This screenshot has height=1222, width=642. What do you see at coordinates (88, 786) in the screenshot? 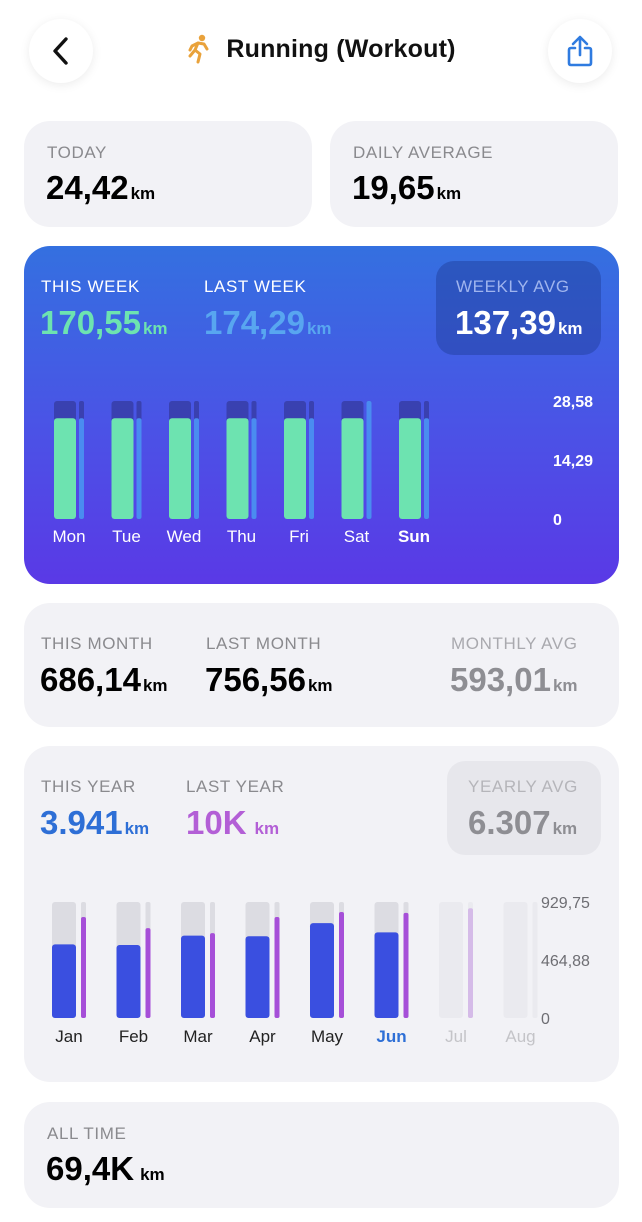
I see `this-year-label: THIS YEAR` at bounding box center [88, 786].